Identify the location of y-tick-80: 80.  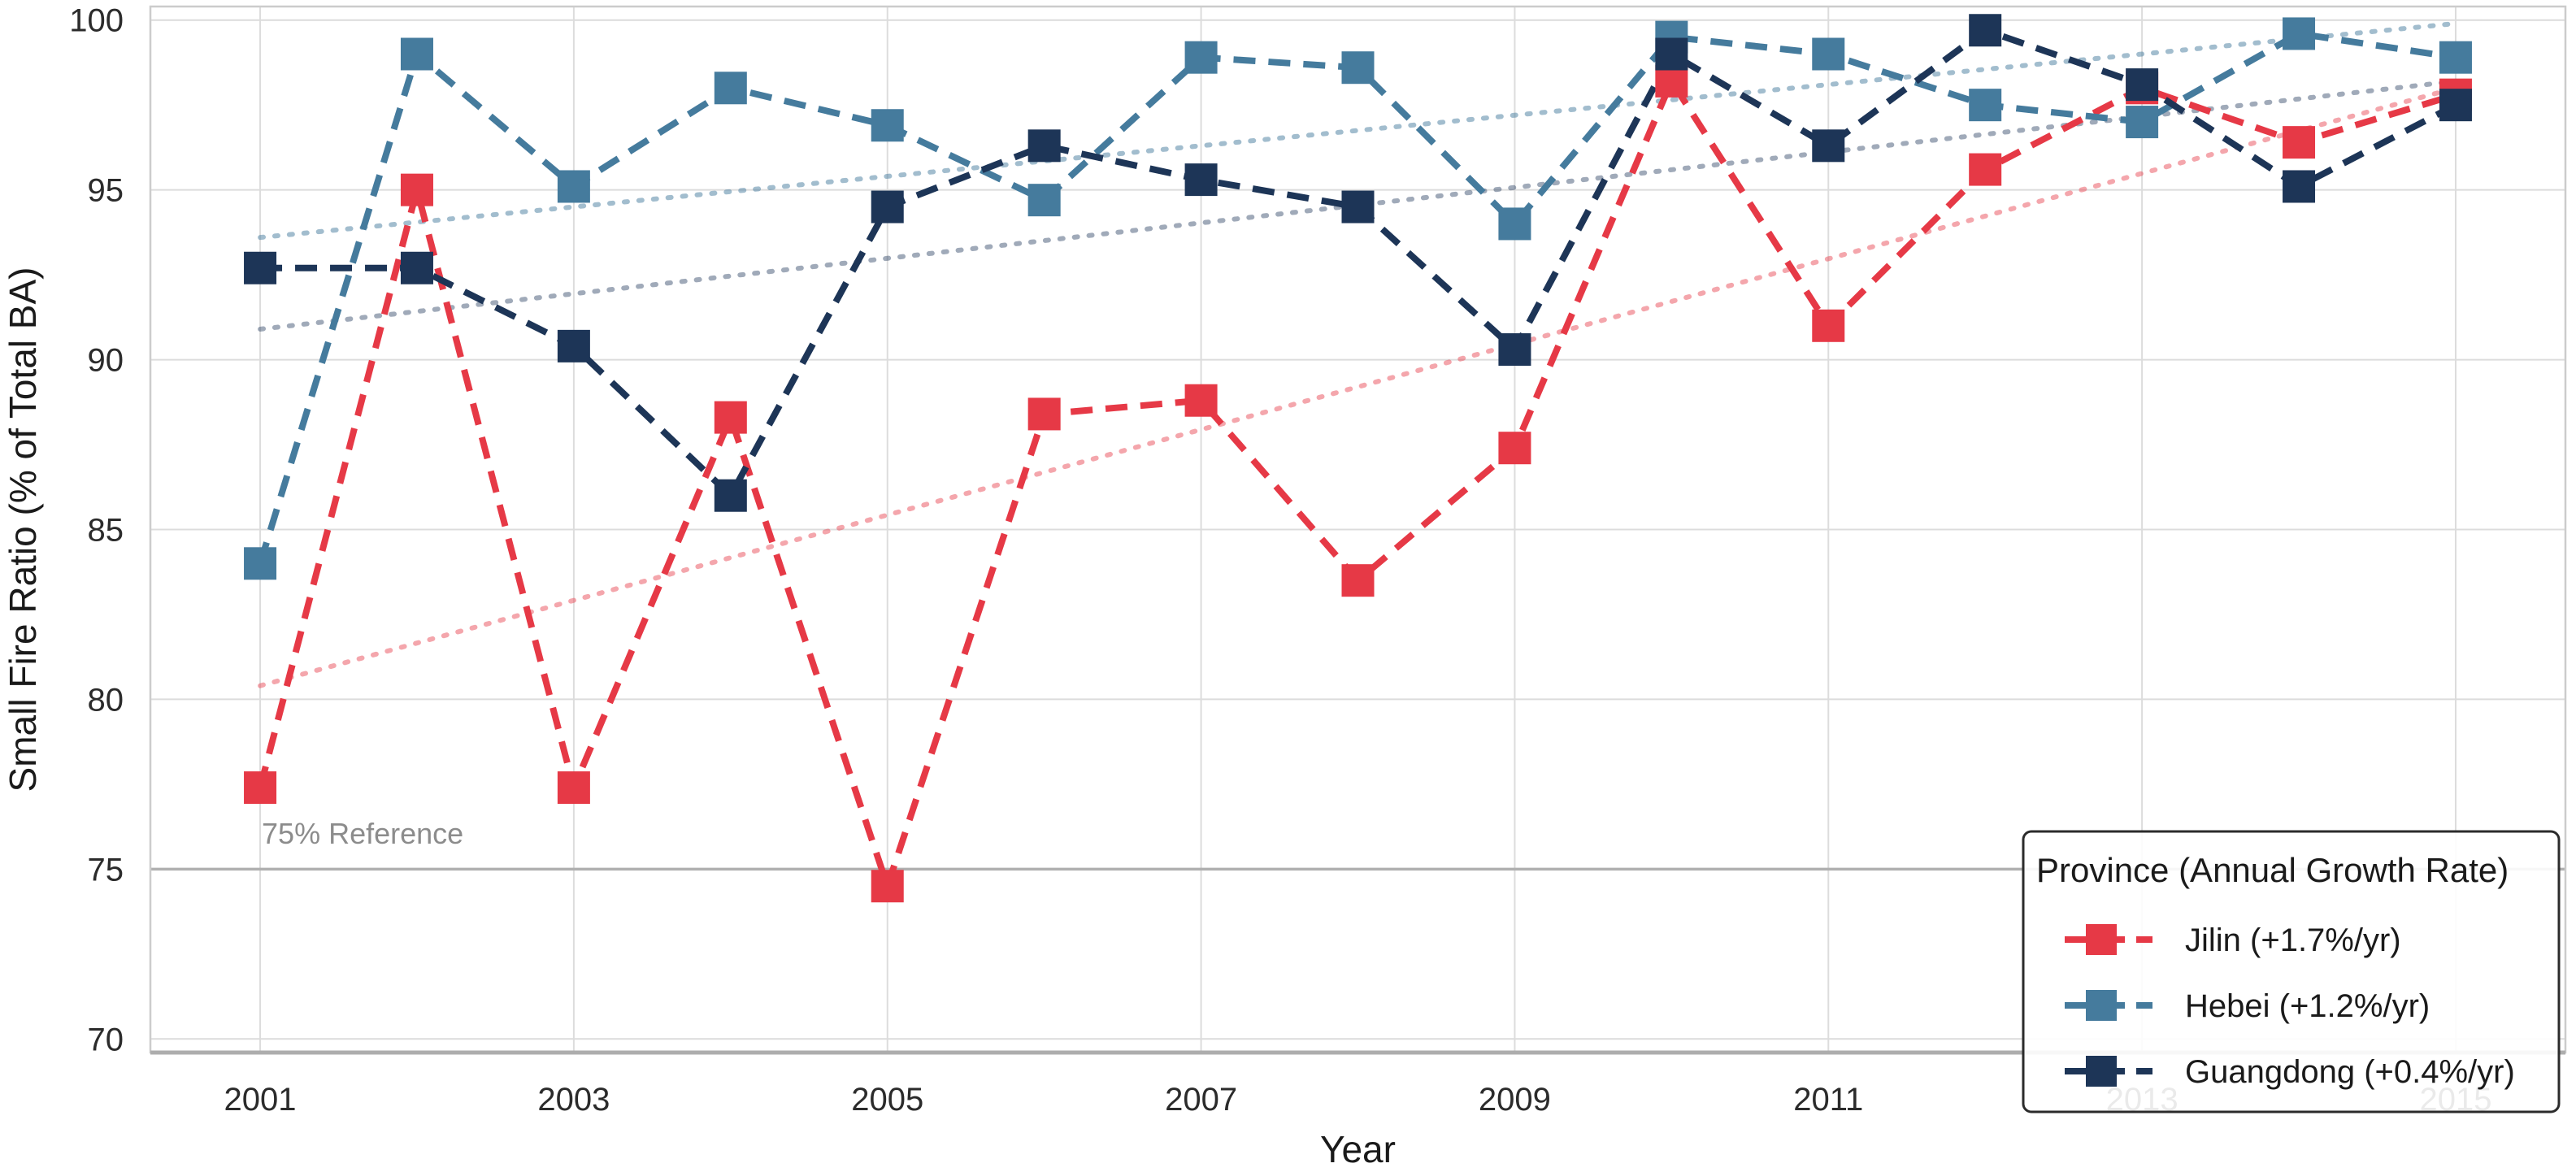
(106, 700).